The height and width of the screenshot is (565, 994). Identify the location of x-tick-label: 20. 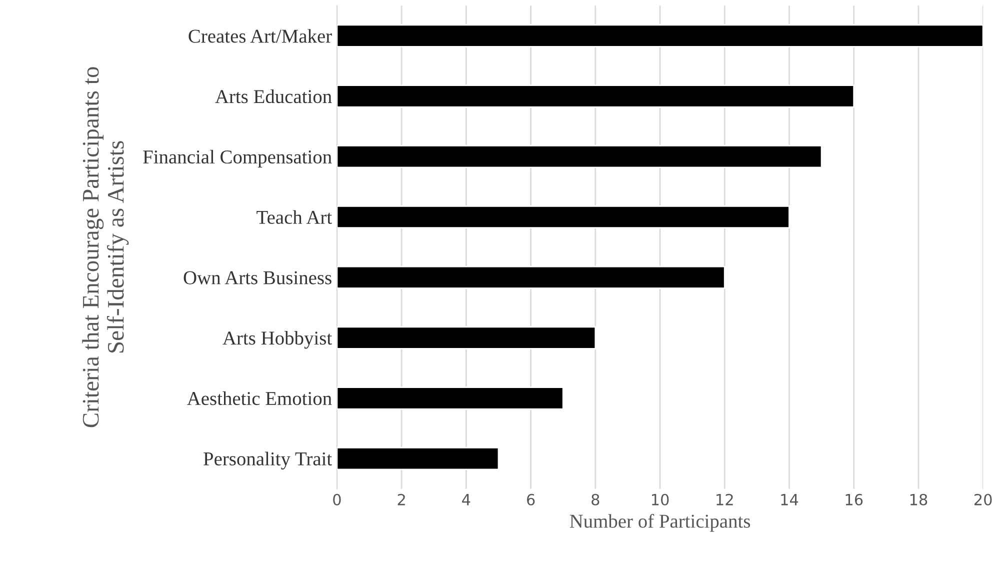
(983, 500).